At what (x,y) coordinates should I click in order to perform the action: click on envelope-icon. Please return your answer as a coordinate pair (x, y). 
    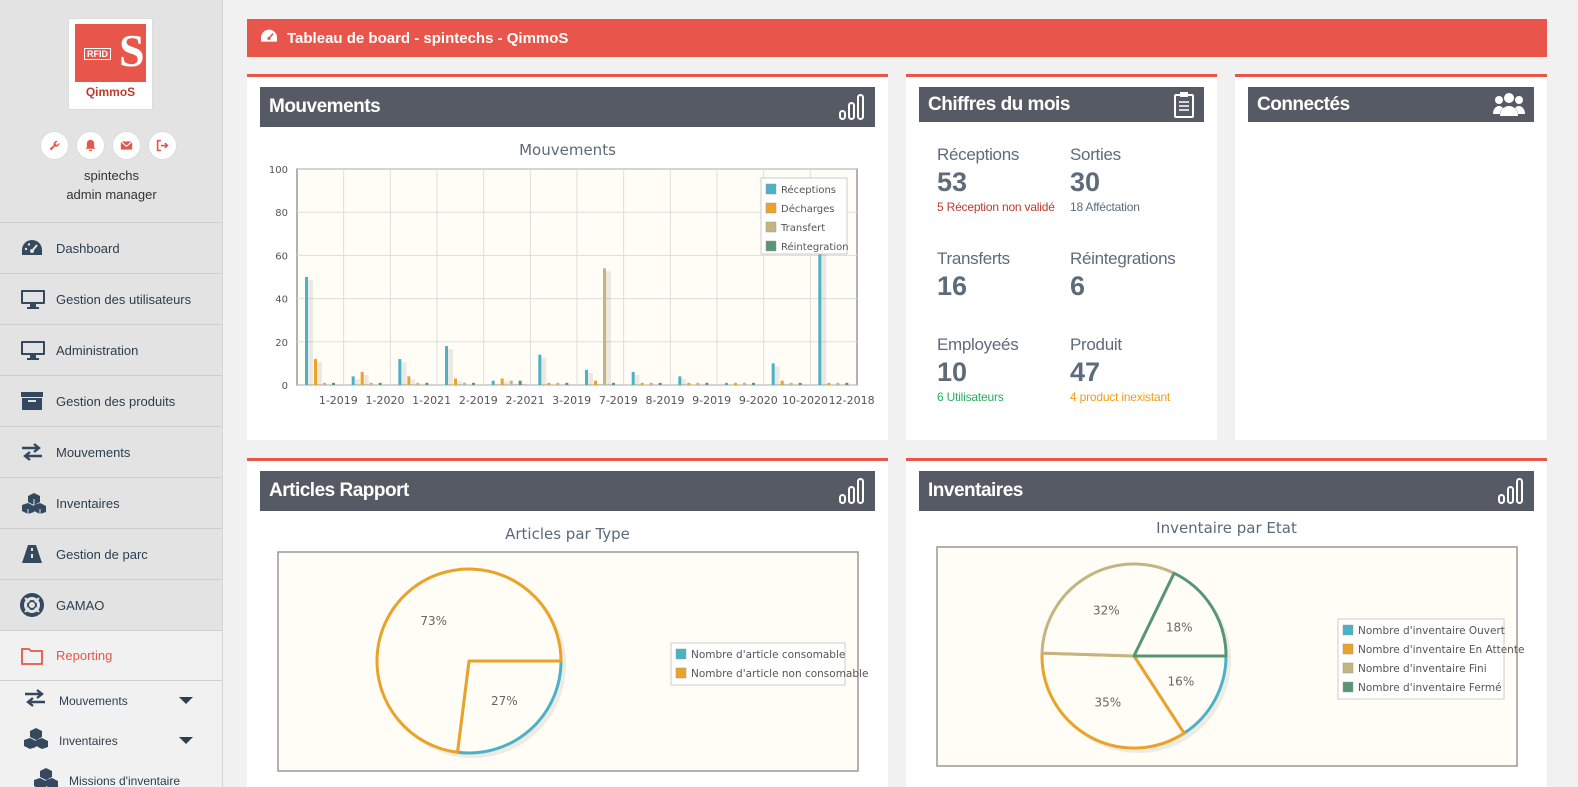
    Looking at the image, I should click on (126, 145).